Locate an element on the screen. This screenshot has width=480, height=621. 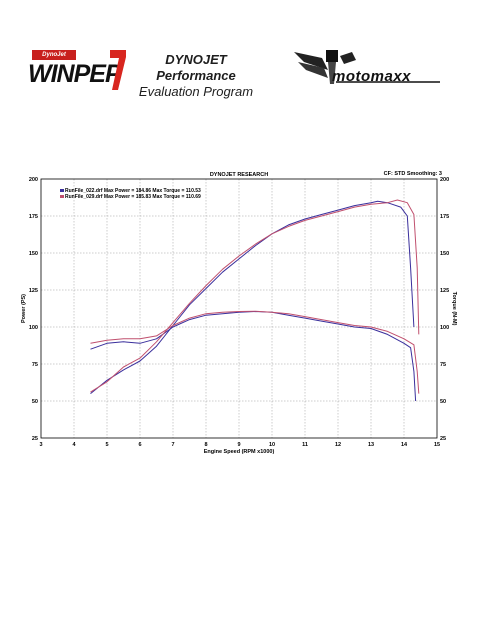
motomaxx-wordmark: motomaxx is located at coordinates (372, 76).